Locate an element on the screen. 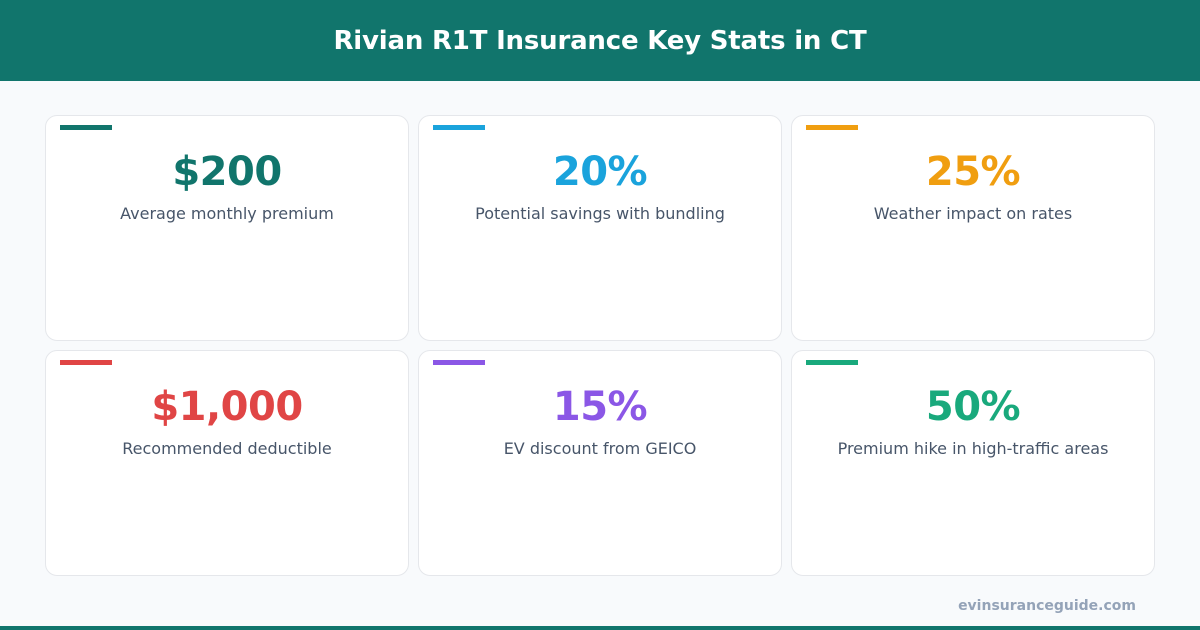 The width and height of the screenshot is (1200, 630). header-banner: Rivian R1T Insurance Key Stats in CT is located at coordinates (600, 40).